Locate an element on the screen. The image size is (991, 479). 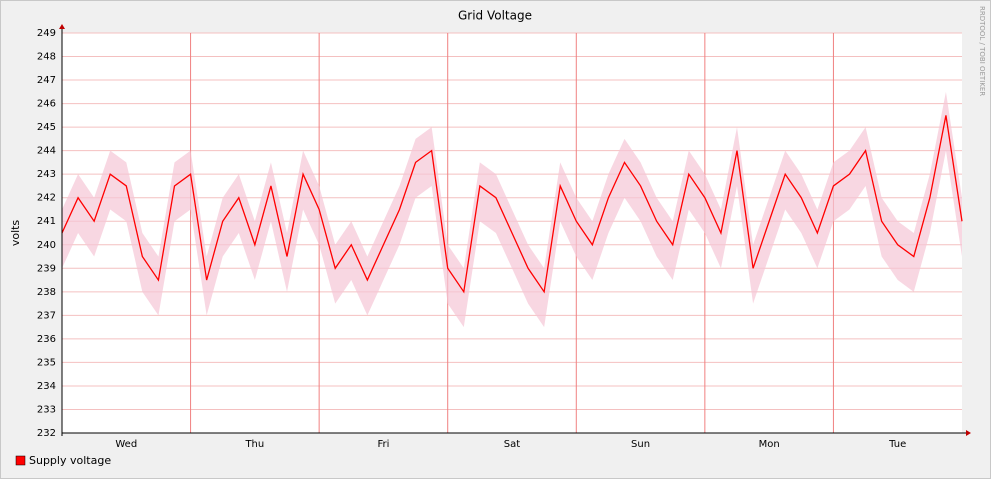
y-axis-arrow is located at coordinates (62, 26).